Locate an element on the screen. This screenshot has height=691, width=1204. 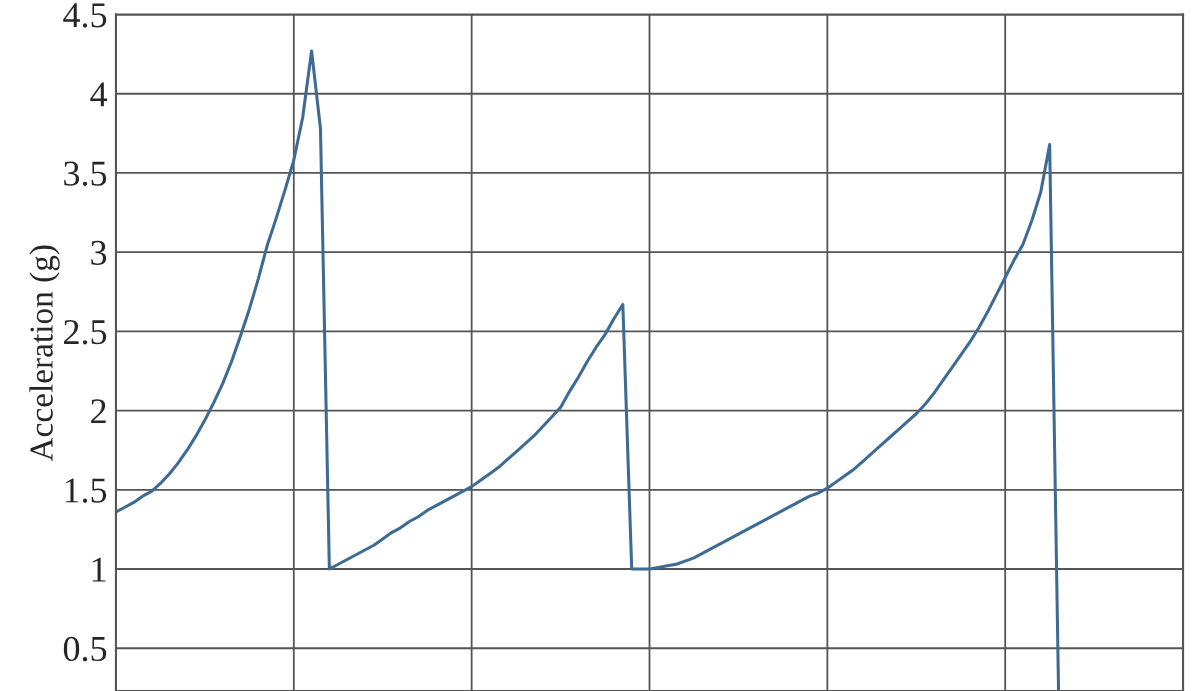
y-tick-label: 1.5 is located at coordinates (86, 490).